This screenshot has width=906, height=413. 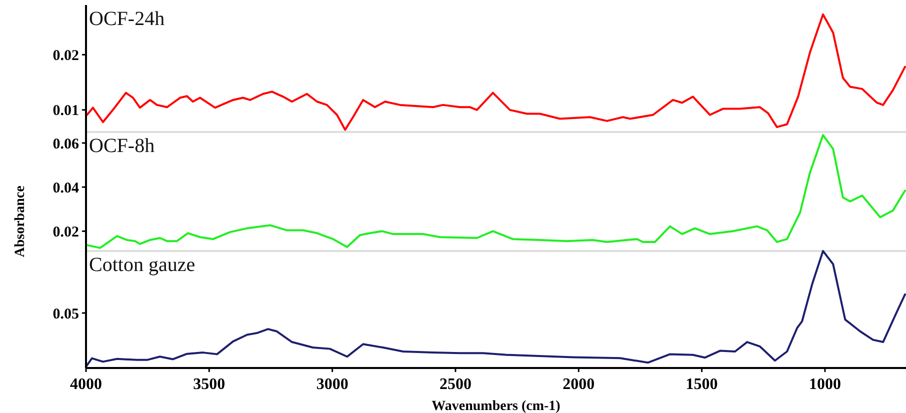 What do you see at coordinates (496, 406) in the screenshot?
I see `x-axis-title: Wavenumbers (cm-1)` at bounding box center [496, 406].